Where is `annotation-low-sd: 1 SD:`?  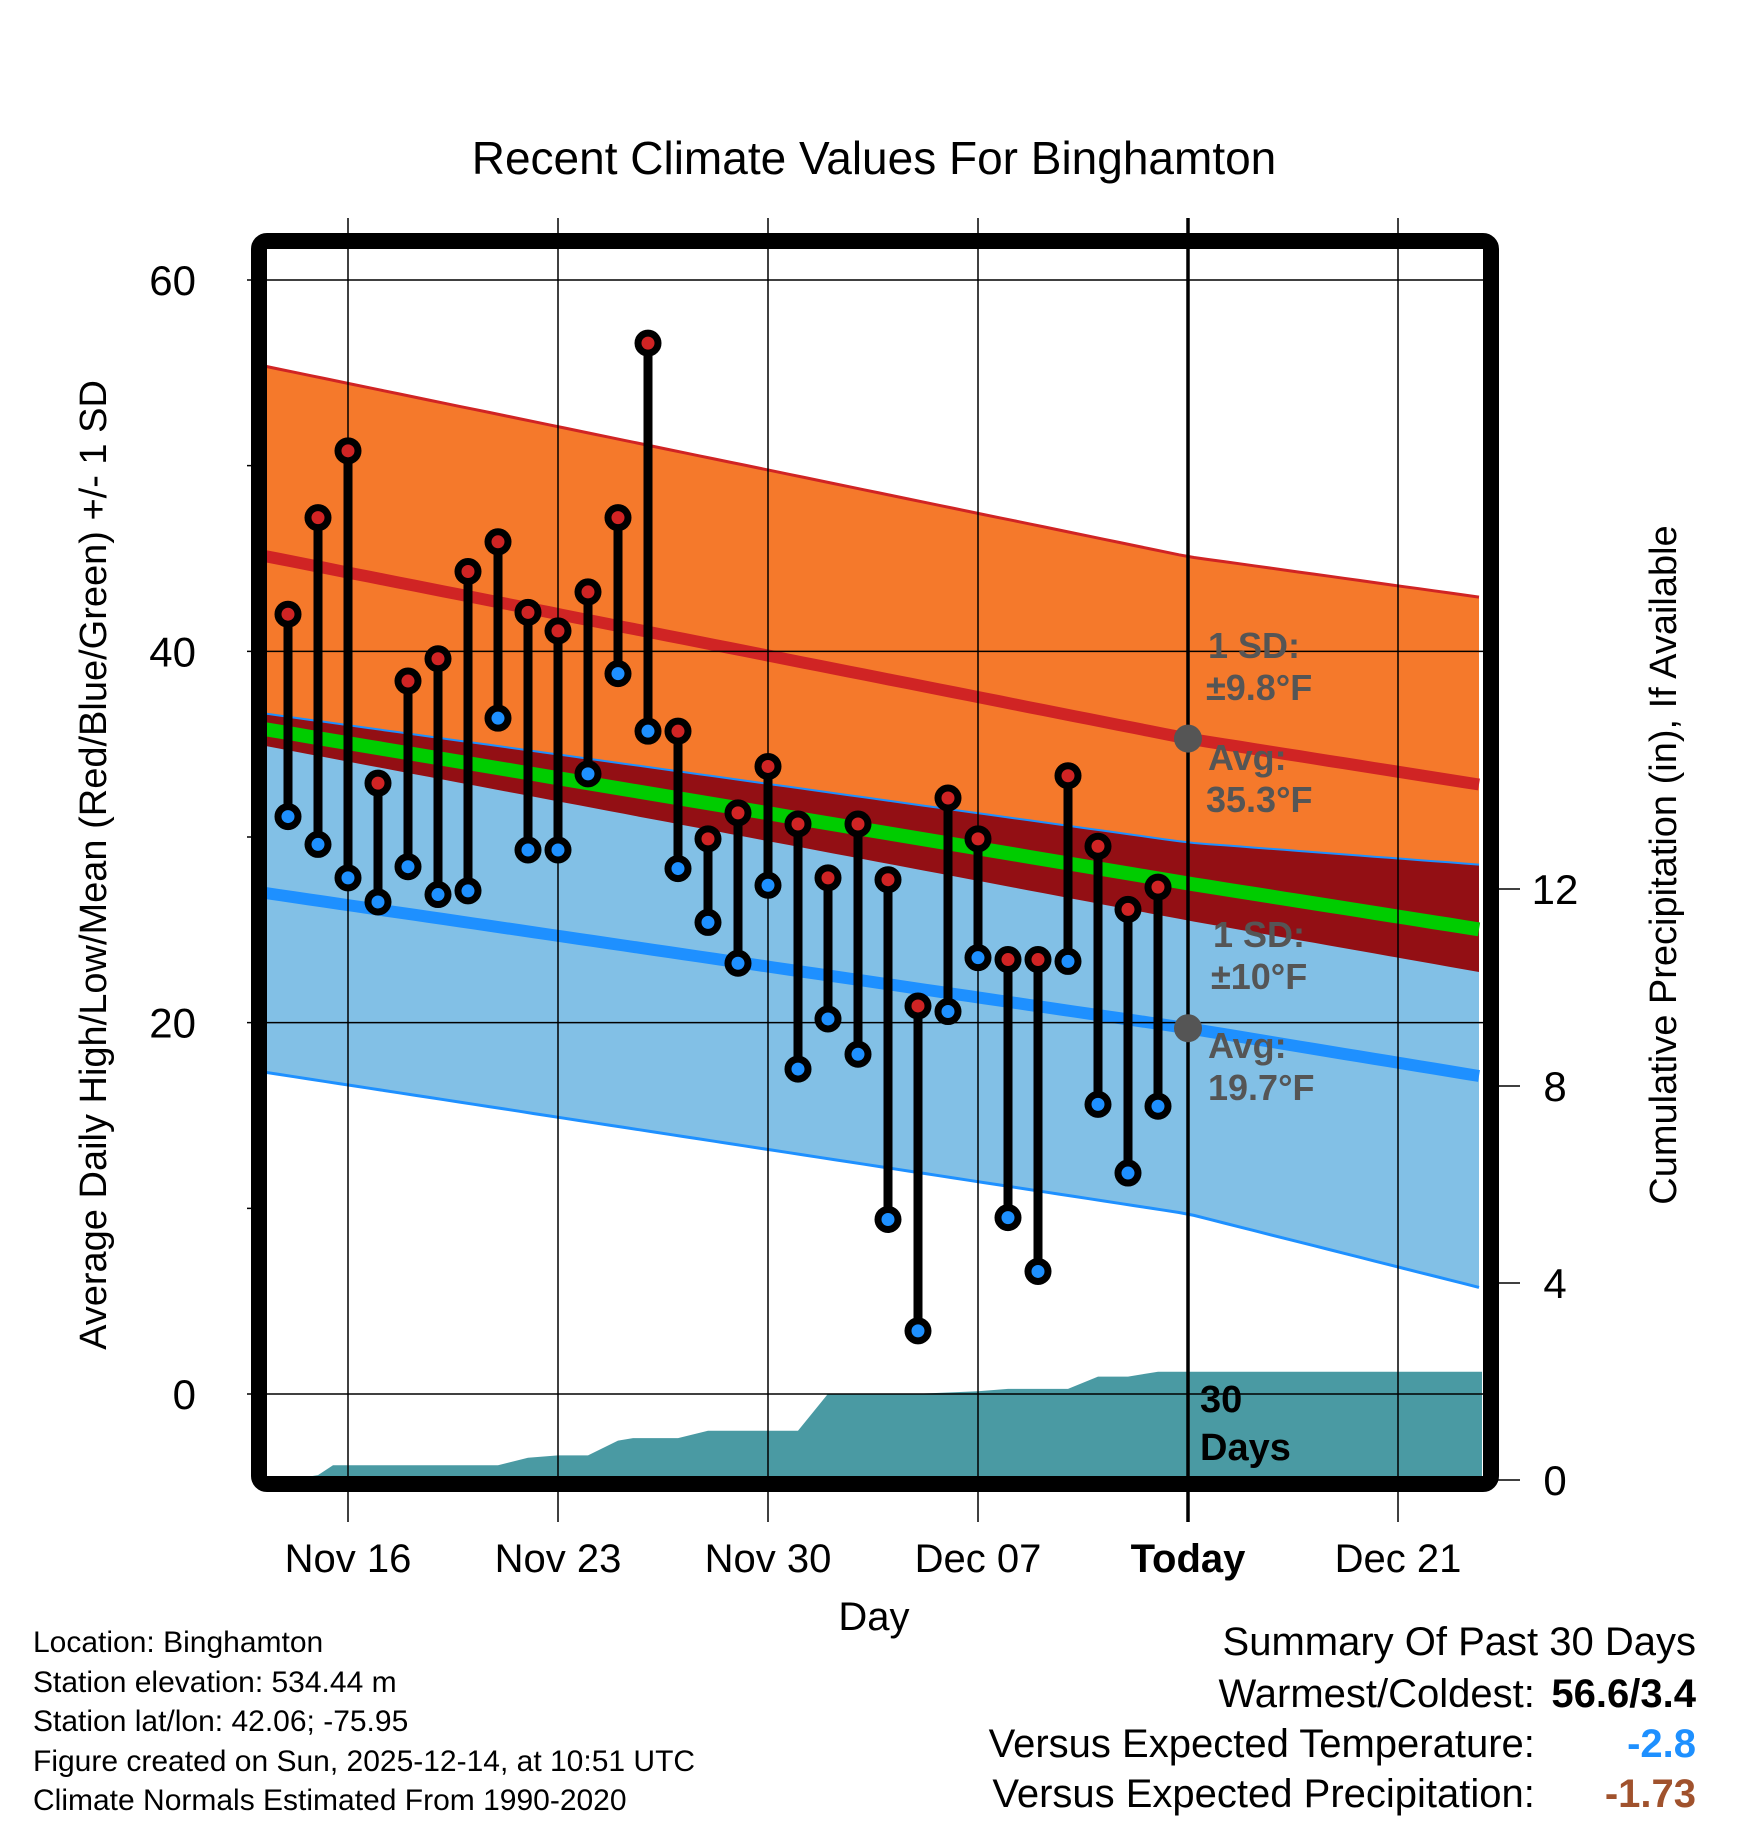
annotation-low-sd: 1 SD: is located at coordinates (1259, 934).